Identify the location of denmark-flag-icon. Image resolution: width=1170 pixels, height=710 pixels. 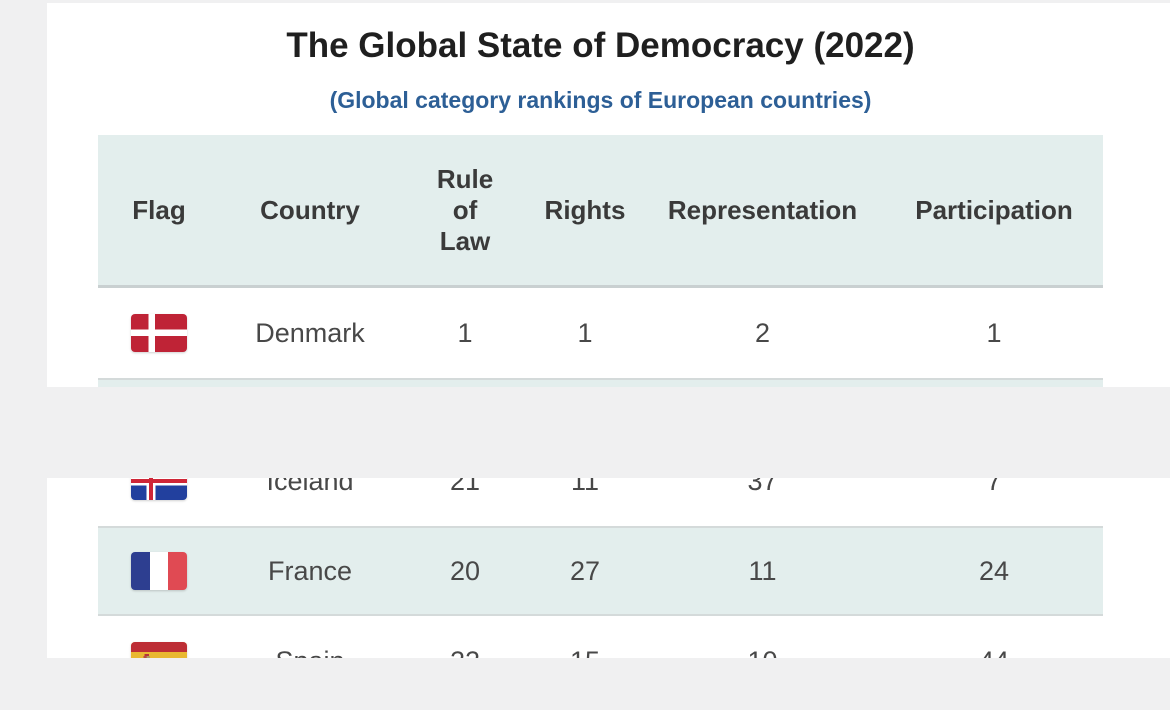
(159, 333).